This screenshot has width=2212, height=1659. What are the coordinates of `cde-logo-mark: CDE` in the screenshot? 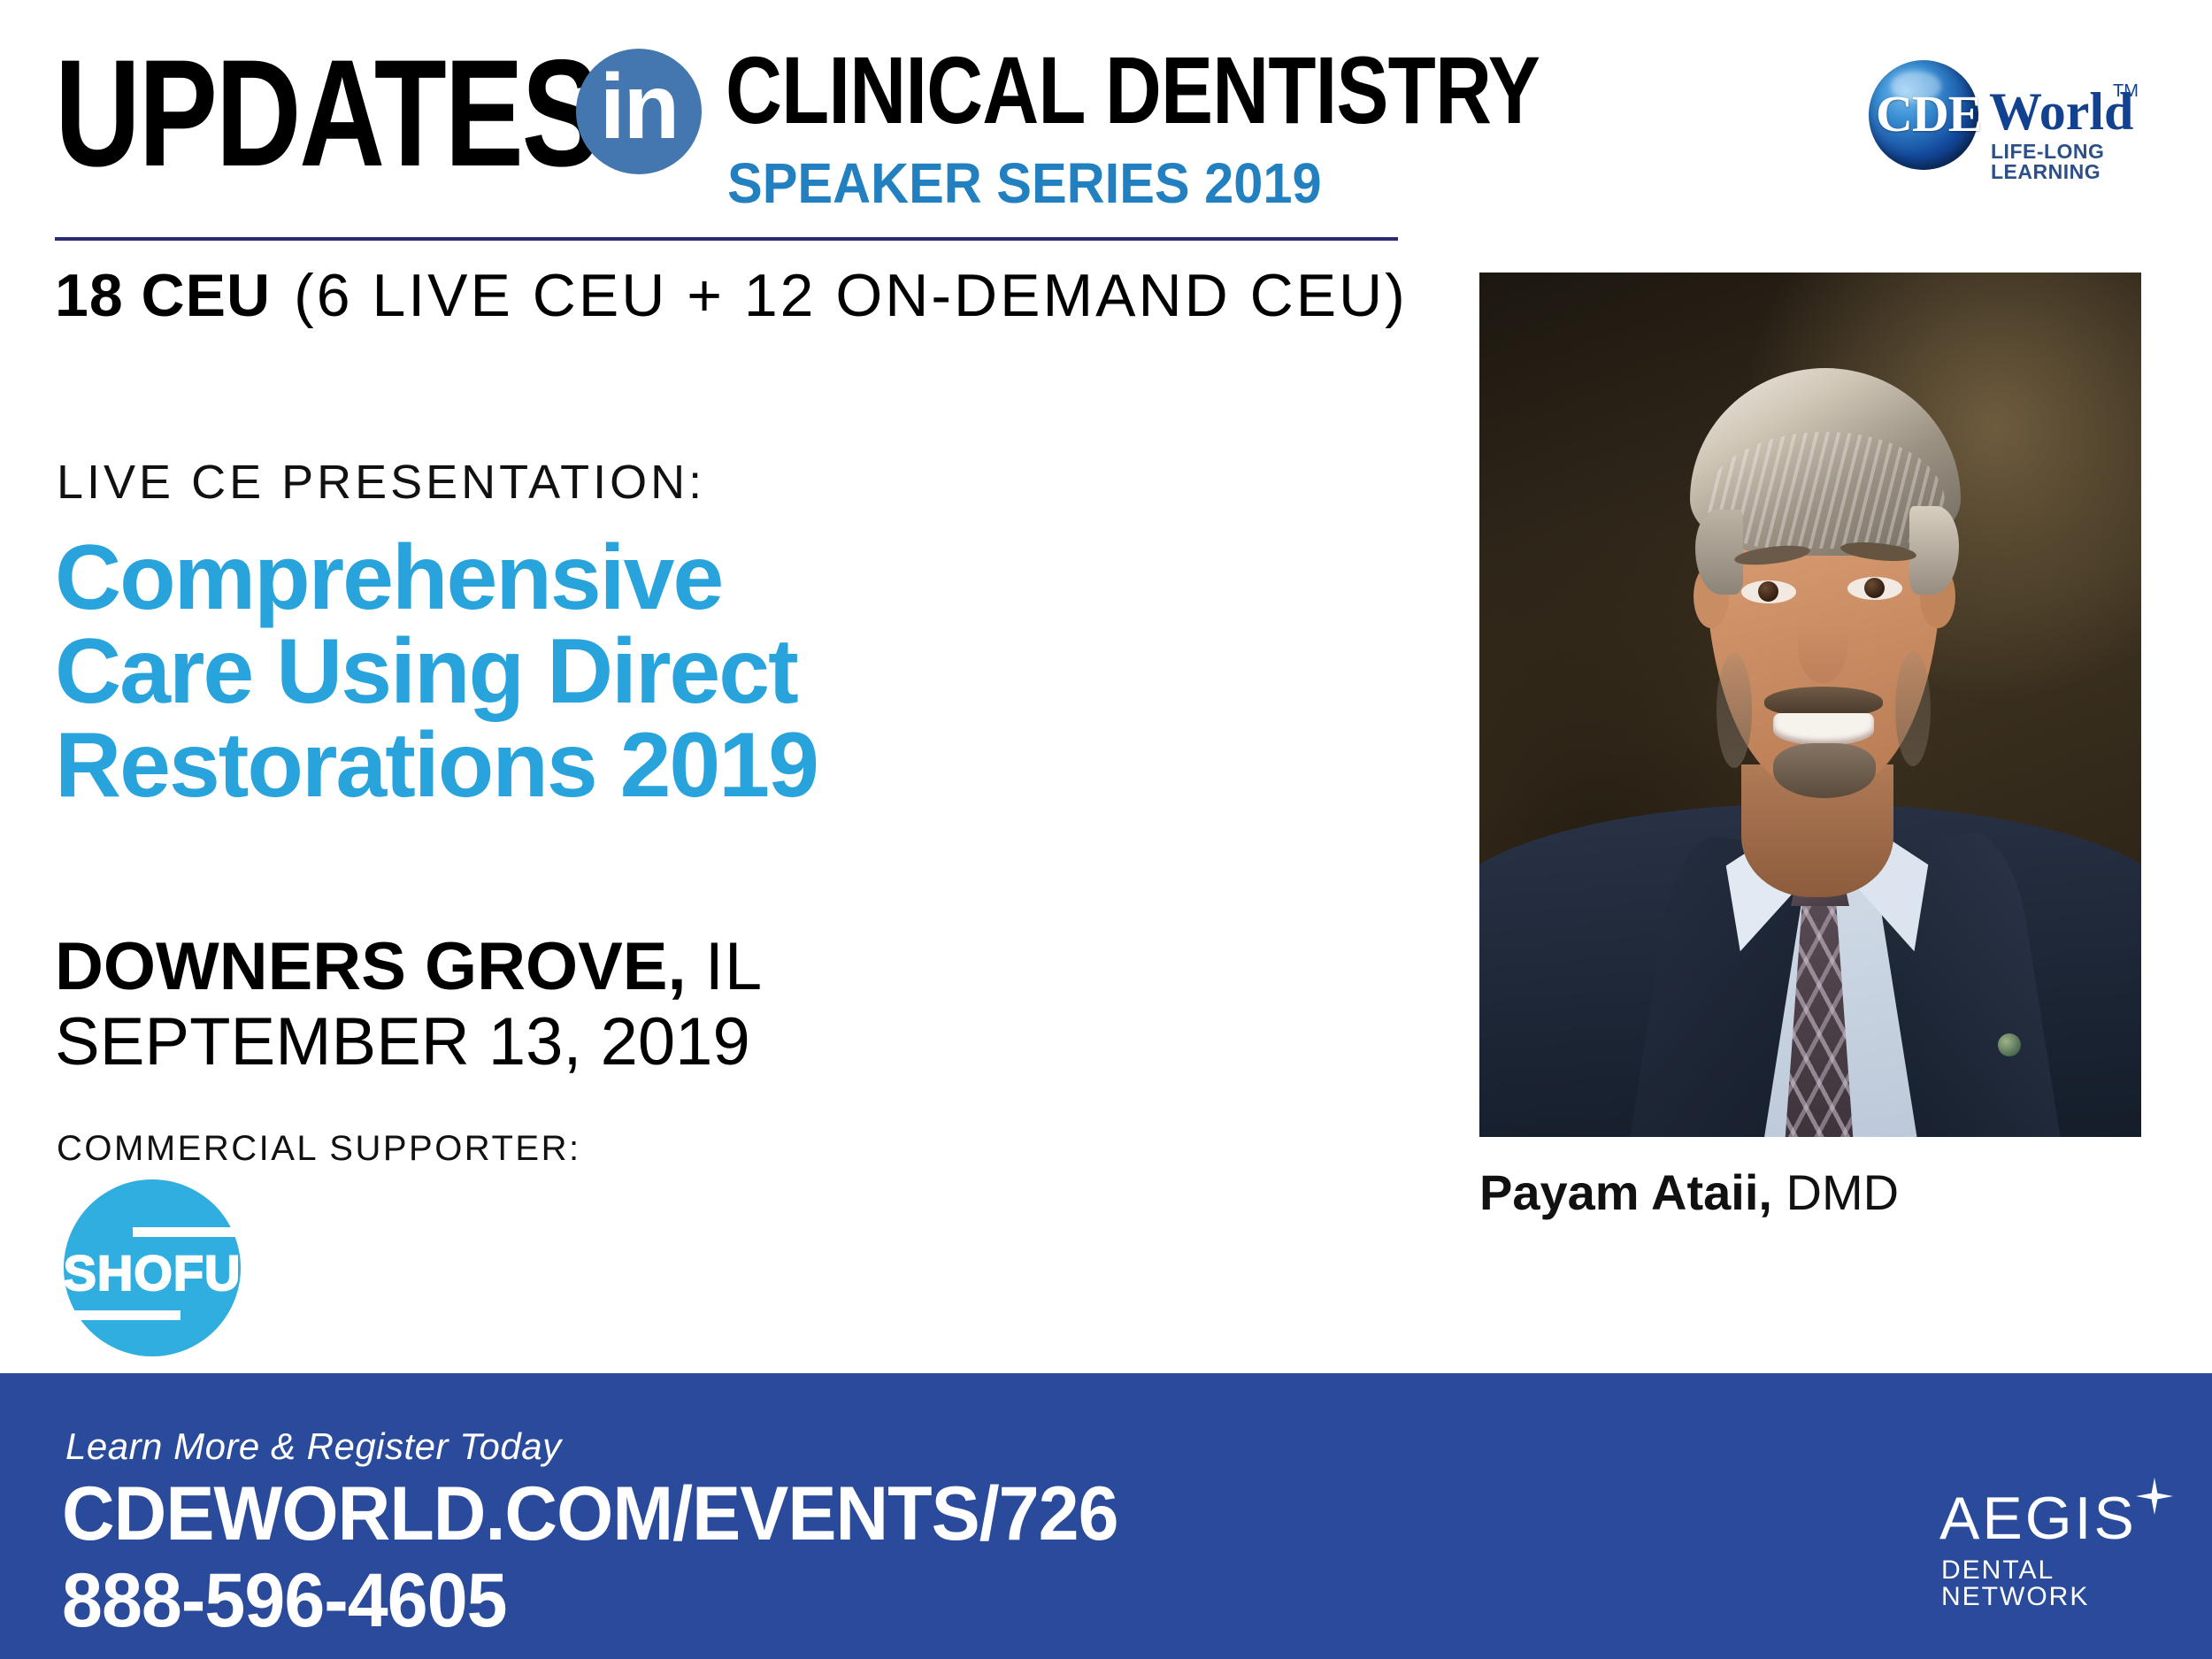 It's located at (1929, 114).